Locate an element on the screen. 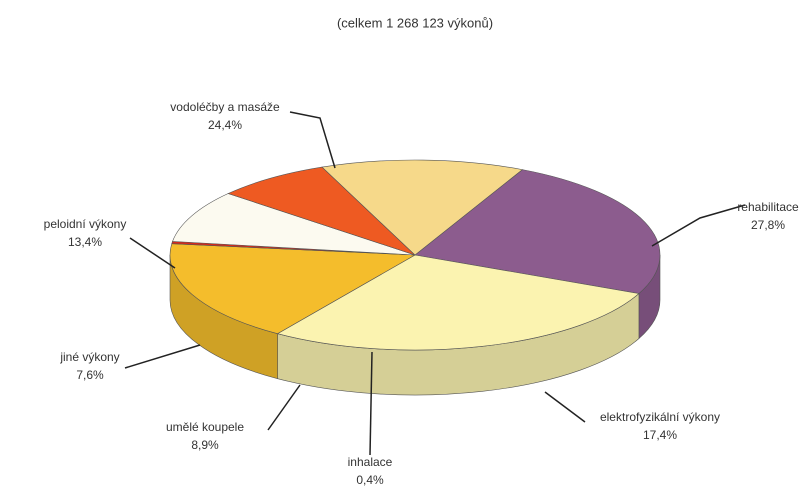 The height and width of the screenshot is (493, 807). slice-label: elektrofyzikální výkony is located at coordinates (660, 417).